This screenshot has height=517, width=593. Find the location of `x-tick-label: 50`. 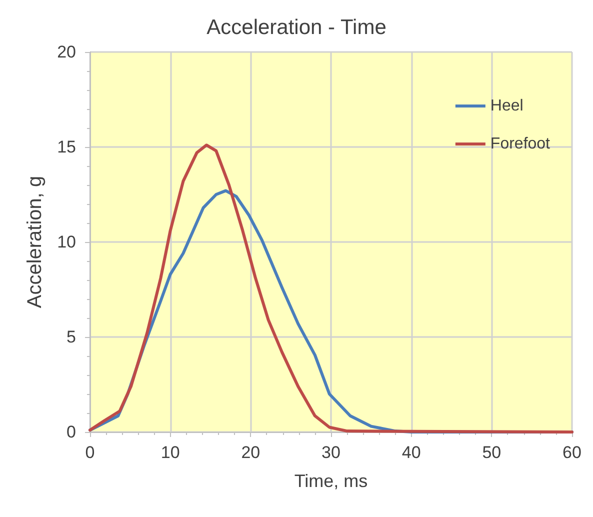

x-tick-label: 50 is located at coordinates (492, 452).